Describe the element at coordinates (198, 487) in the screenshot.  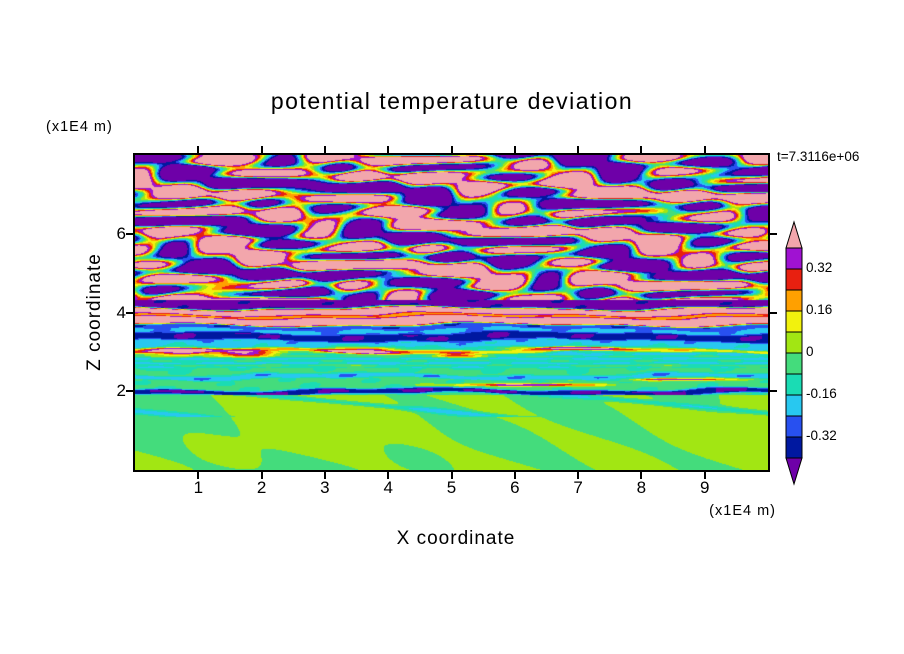
I see `x-tick-label: 1` at that location.